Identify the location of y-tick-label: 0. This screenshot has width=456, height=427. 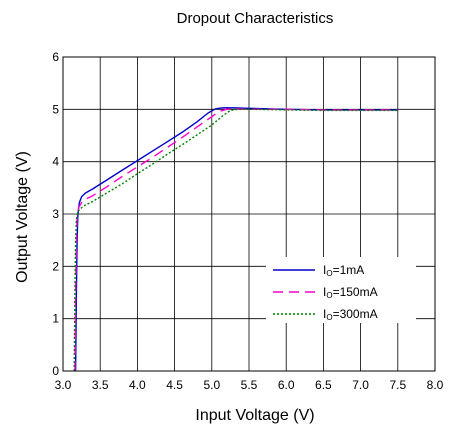
(55, 371).